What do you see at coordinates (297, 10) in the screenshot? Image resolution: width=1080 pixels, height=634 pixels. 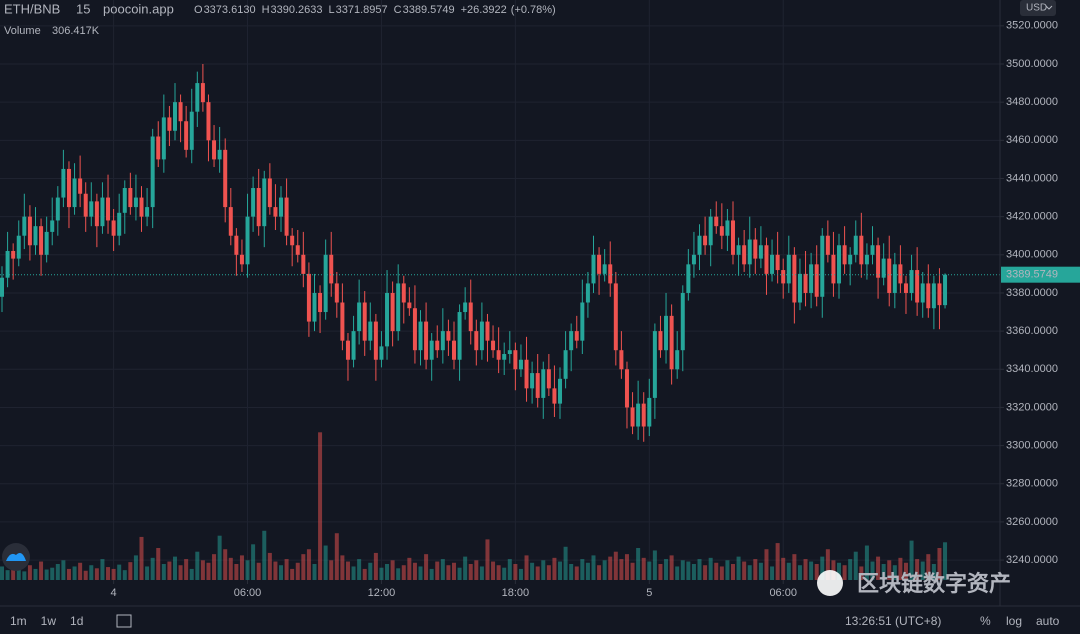 I see `legend-value: 3390.2633` at bounding box center [297, 10].